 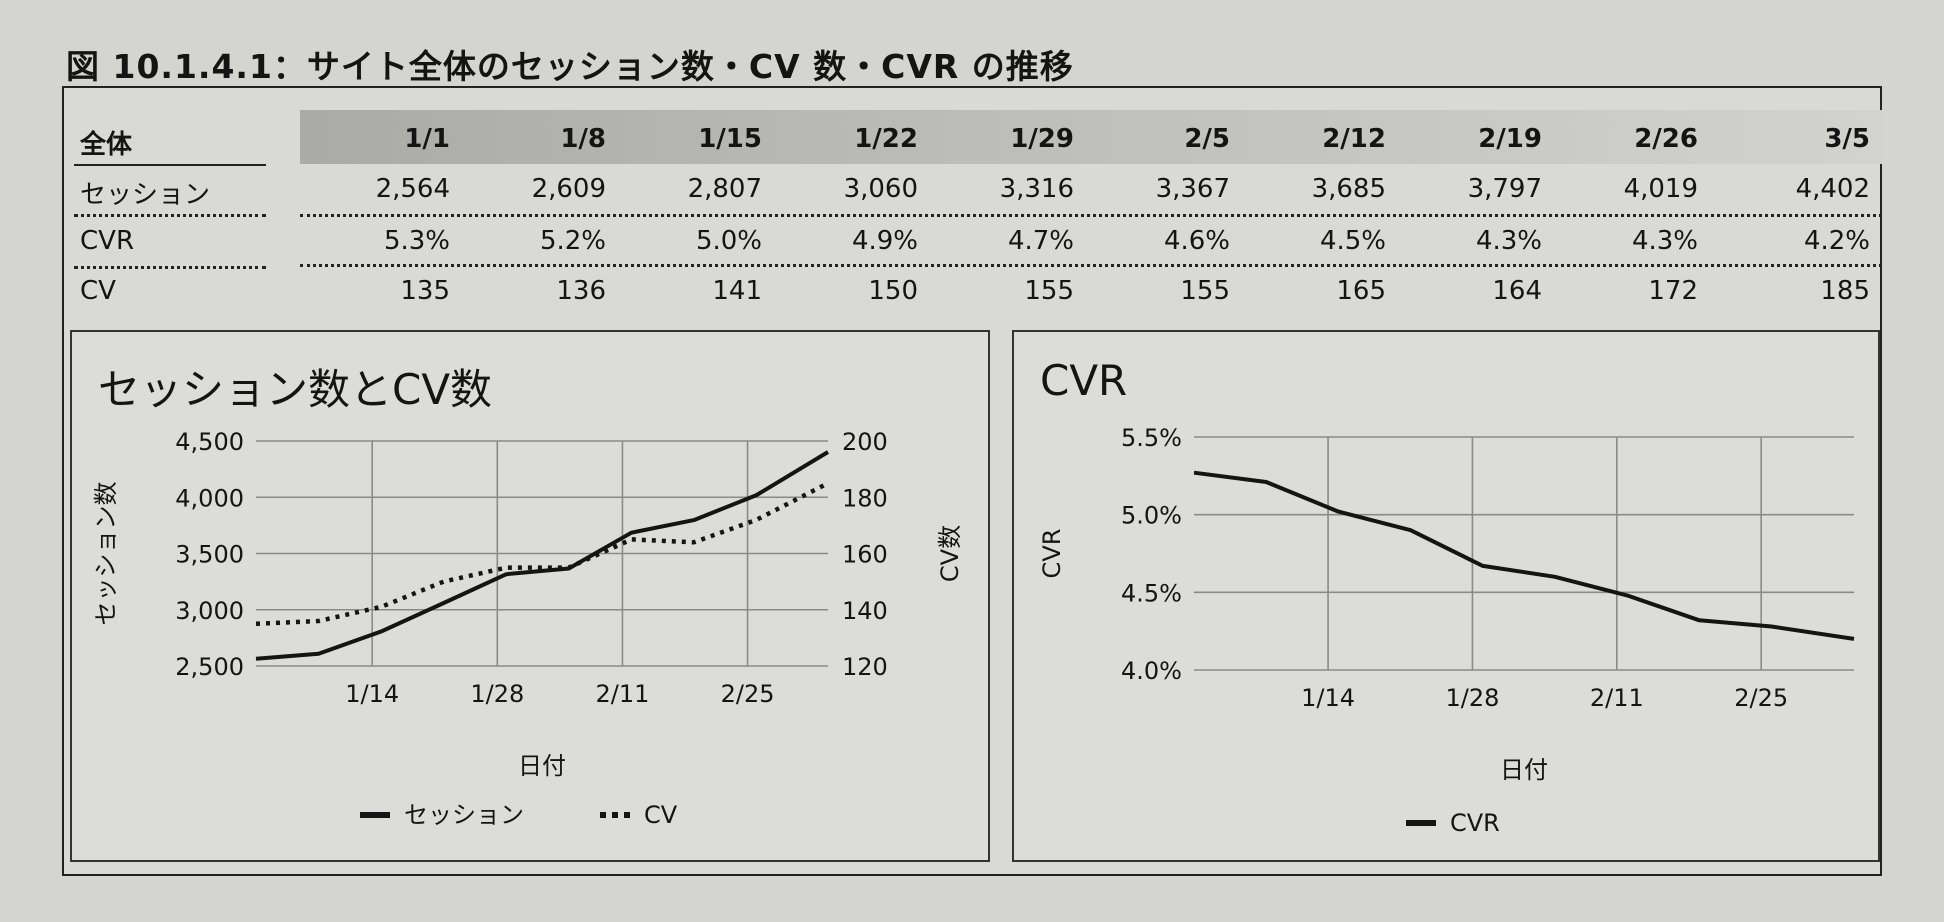 What do you see at coordinates (880, 189) in the screenshot?
I see `table-cell: 3,060` at bounding box center [880, 189].